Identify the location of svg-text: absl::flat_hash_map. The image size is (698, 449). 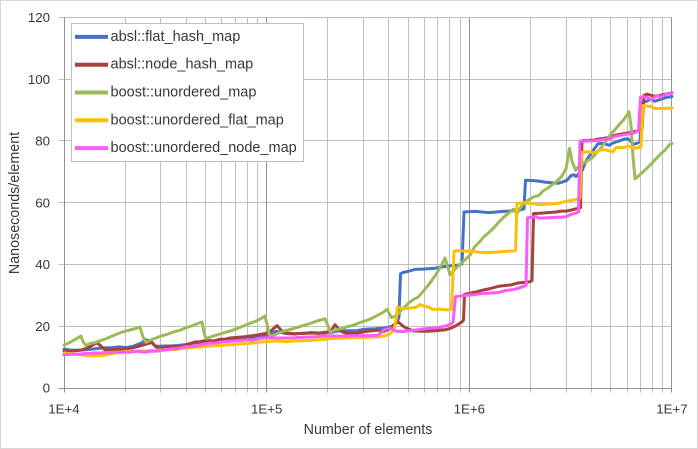
(176, 37).